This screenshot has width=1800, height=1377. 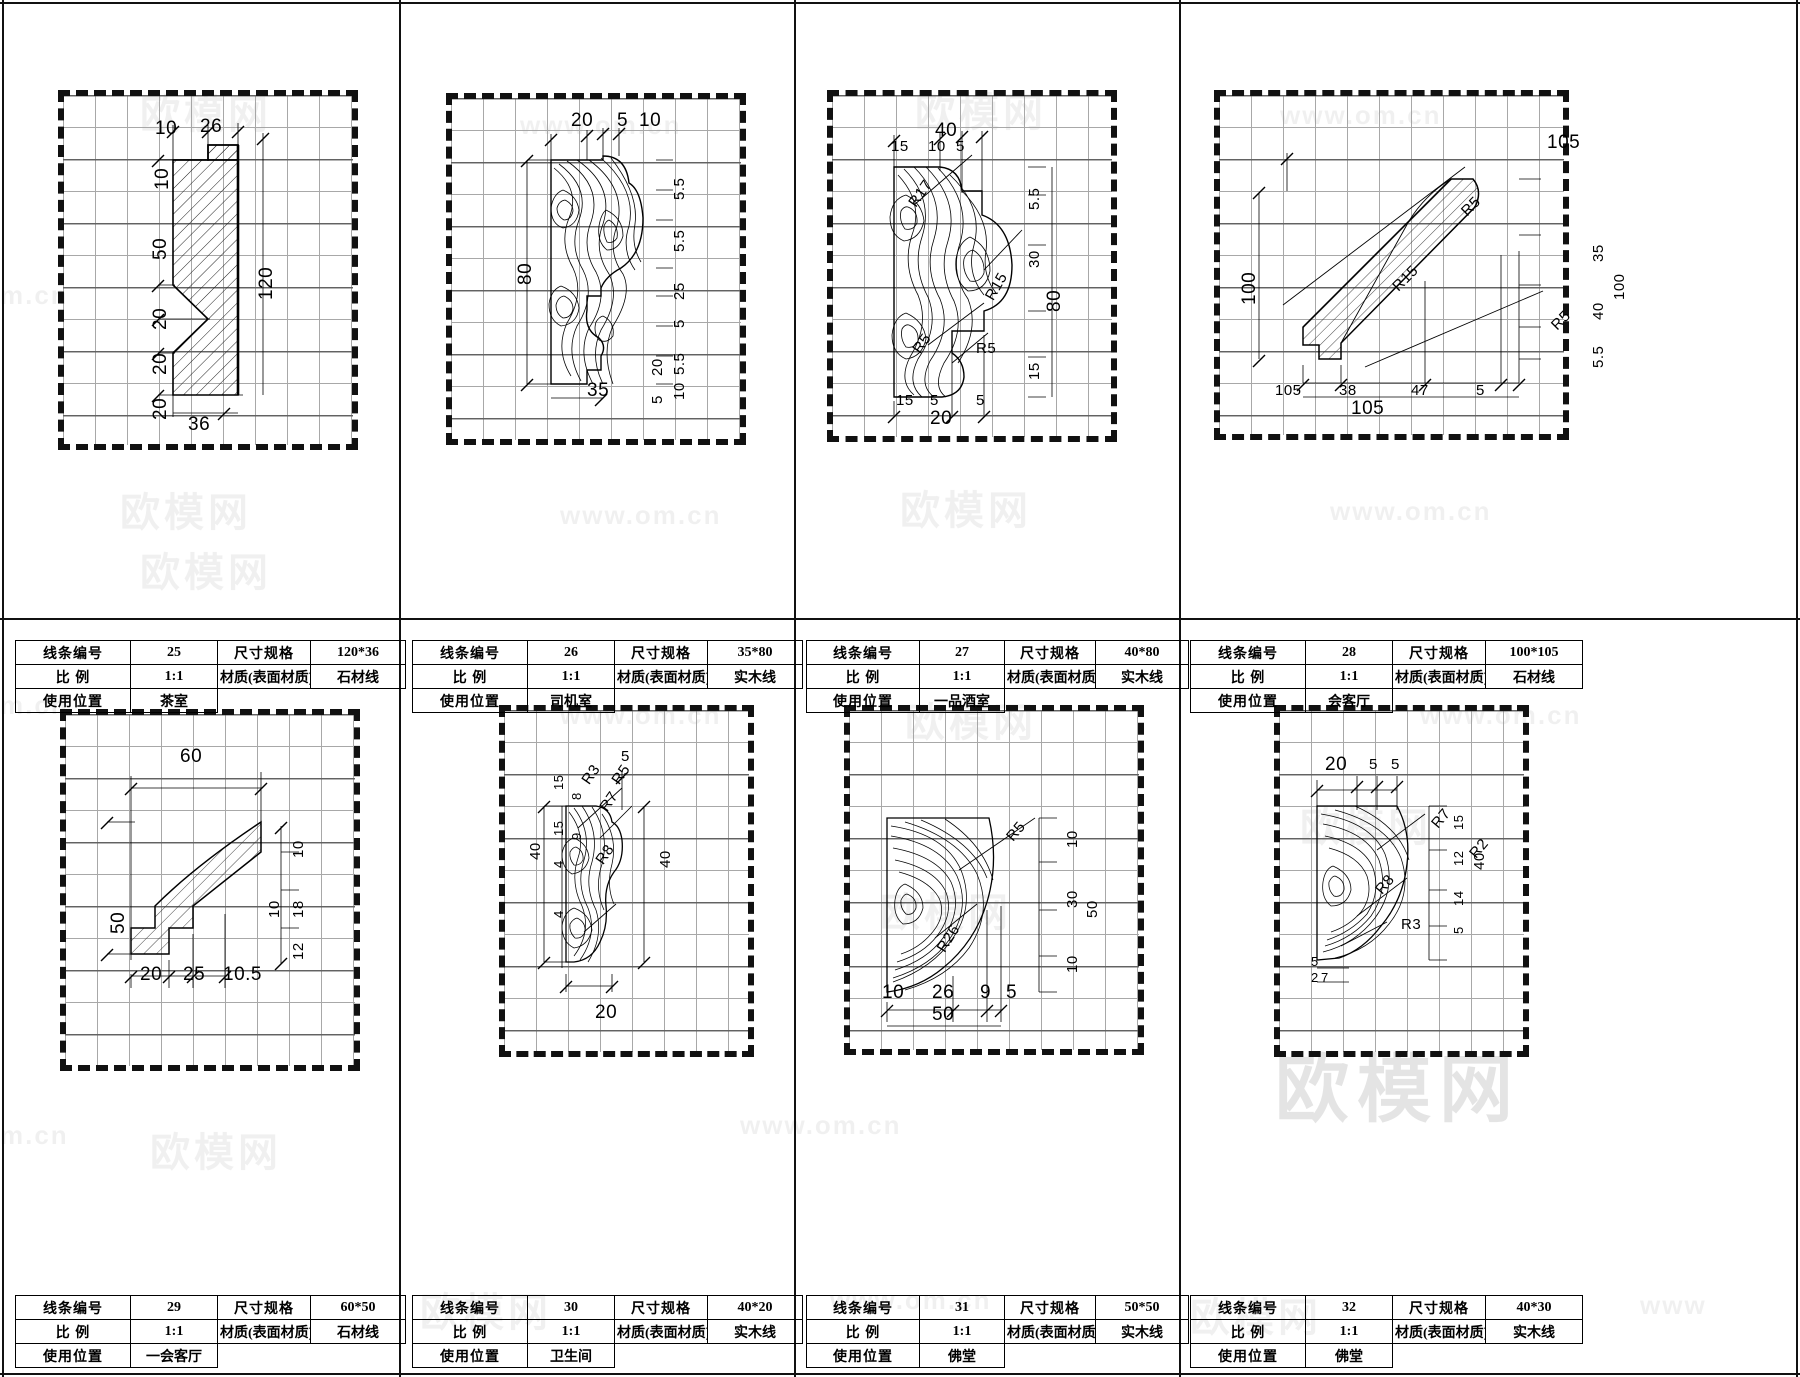 What do you see at coordinates (900, 1374) in the screenshot?
I see `sheet-border-bottom` at bounding box center [900, 1374].